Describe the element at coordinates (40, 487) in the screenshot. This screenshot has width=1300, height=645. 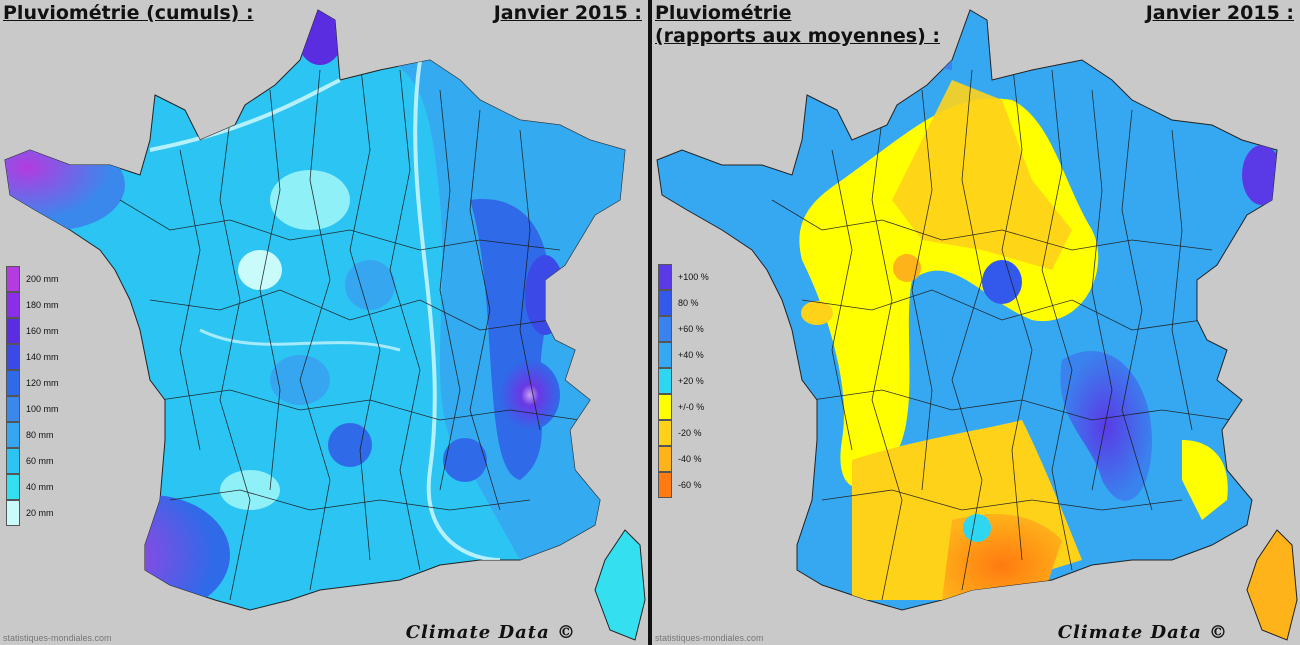
I see `legend-label: 40 mm` at that location.